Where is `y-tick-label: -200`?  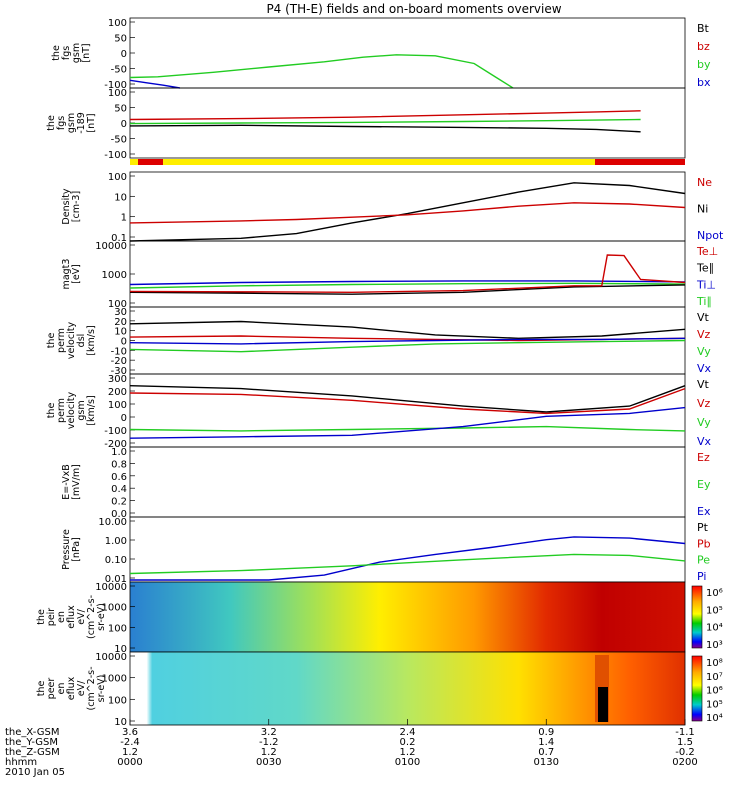
y-tick-label: -200 is located at coordinates (115, 444).